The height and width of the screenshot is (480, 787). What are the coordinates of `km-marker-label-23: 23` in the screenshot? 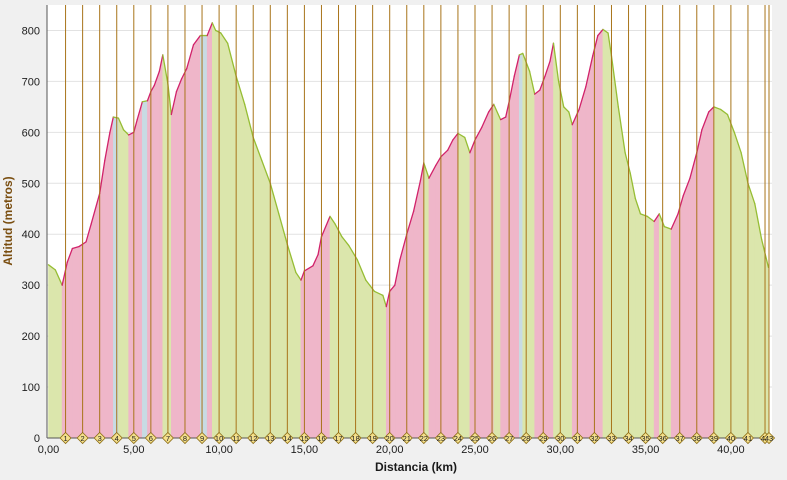 It's located at (441, 438).